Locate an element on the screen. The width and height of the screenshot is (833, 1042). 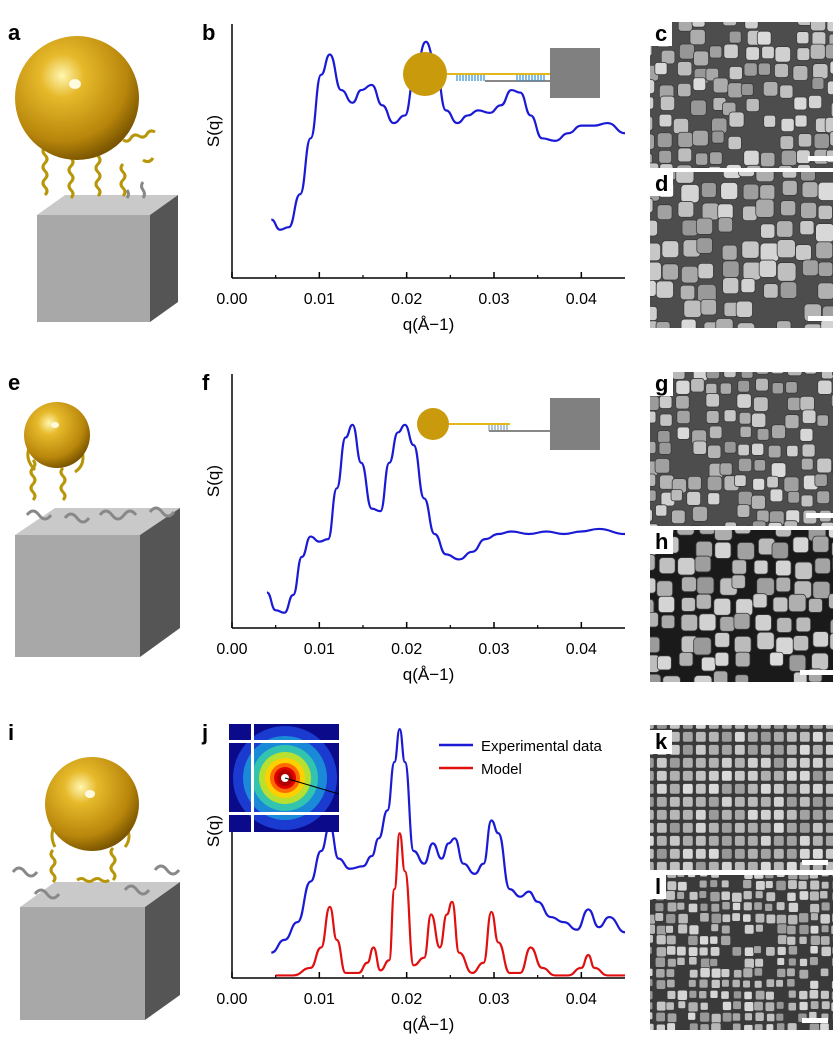
legend-label-model: Model is located at coordinates (501, 769).